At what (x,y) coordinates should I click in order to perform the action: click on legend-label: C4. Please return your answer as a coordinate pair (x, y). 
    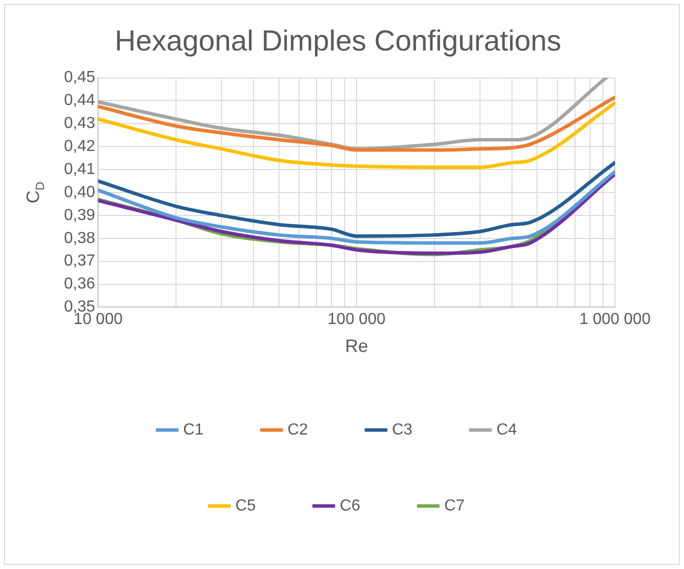
    Looking at the image, I should click on (507, 429).